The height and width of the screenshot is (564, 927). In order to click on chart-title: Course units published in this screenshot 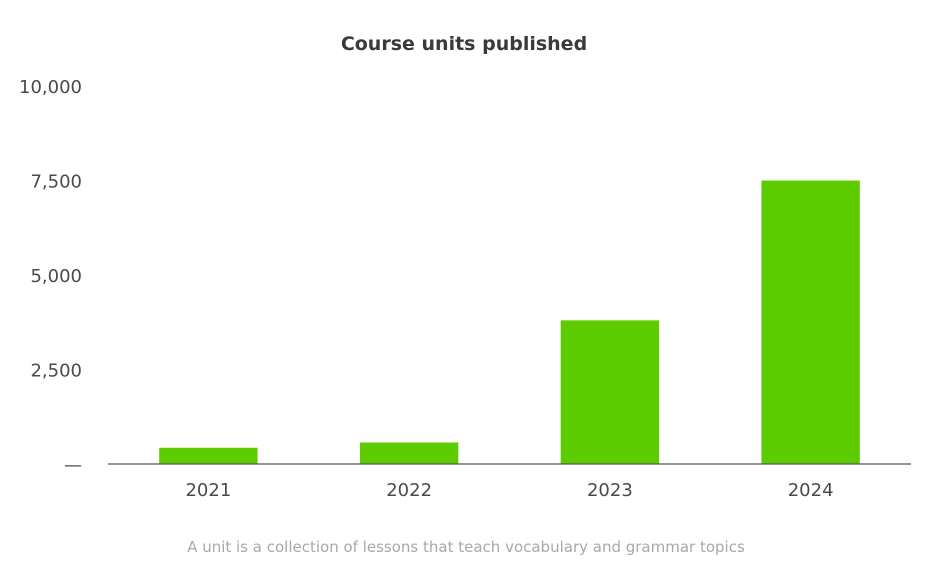, I will do `click(464, 44)`.